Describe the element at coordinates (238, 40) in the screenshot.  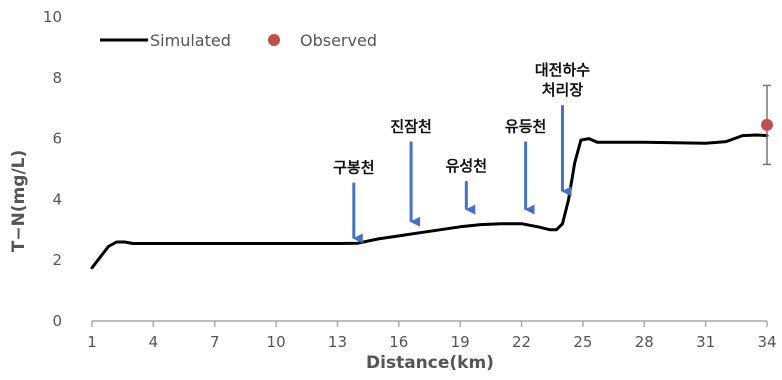
I see `legend: Simulated Observed` at that location.